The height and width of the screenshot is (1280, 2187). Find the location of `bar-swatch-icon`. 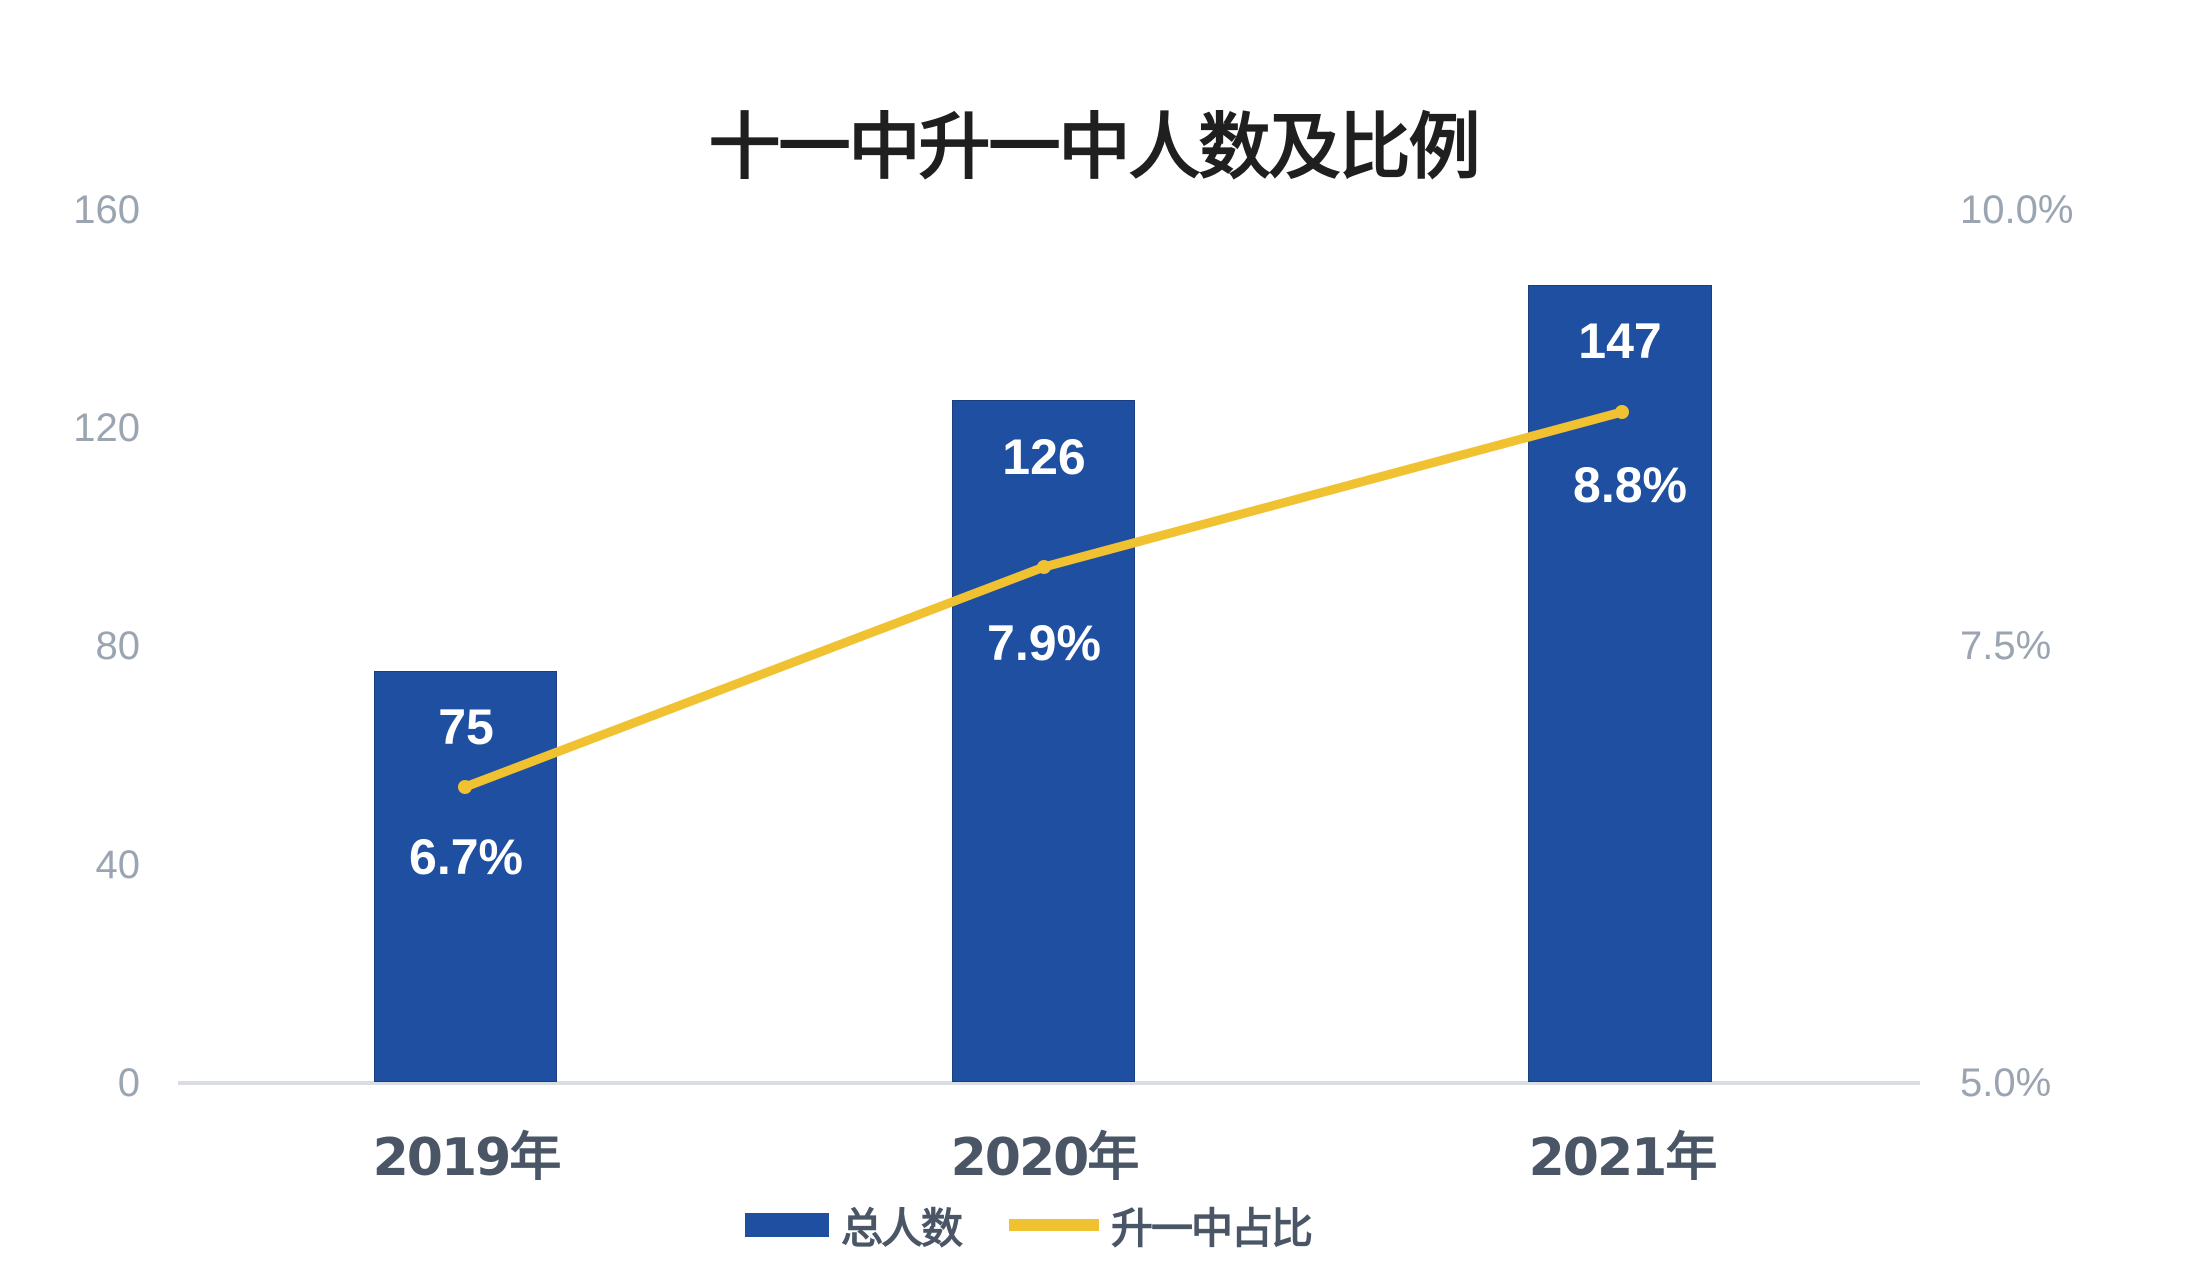

bar-swatch-icon is located at coordinates (787, 1225).